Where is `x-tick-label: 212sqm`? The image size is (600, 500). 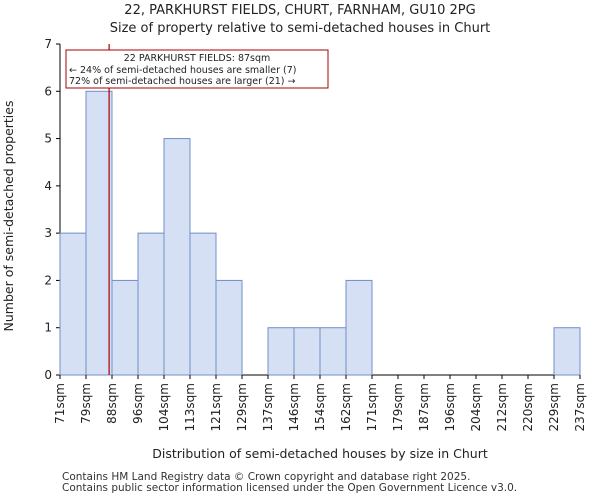
x-tick-label: 212sqm is located at coordinates (502, 407).